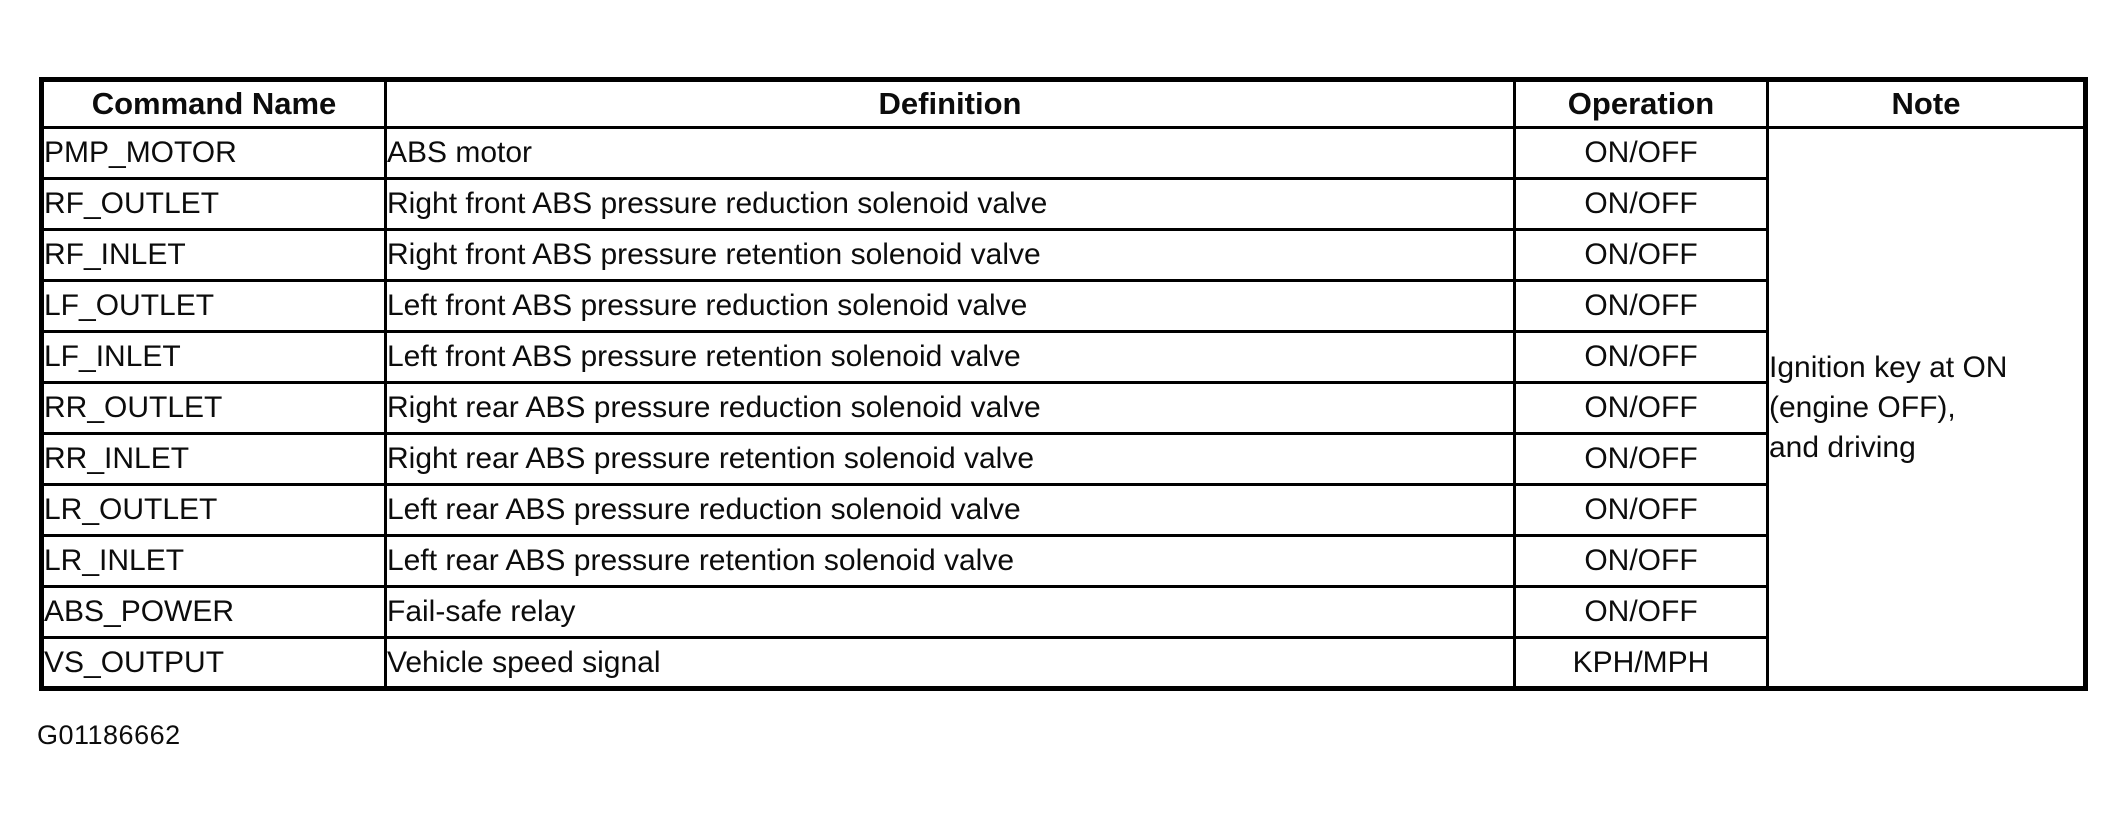 The image size is (2124, 822). Describe the element at coordinates (213, 306) in the screenshot. I see `command-cell: LF_OUTLET` at that location.